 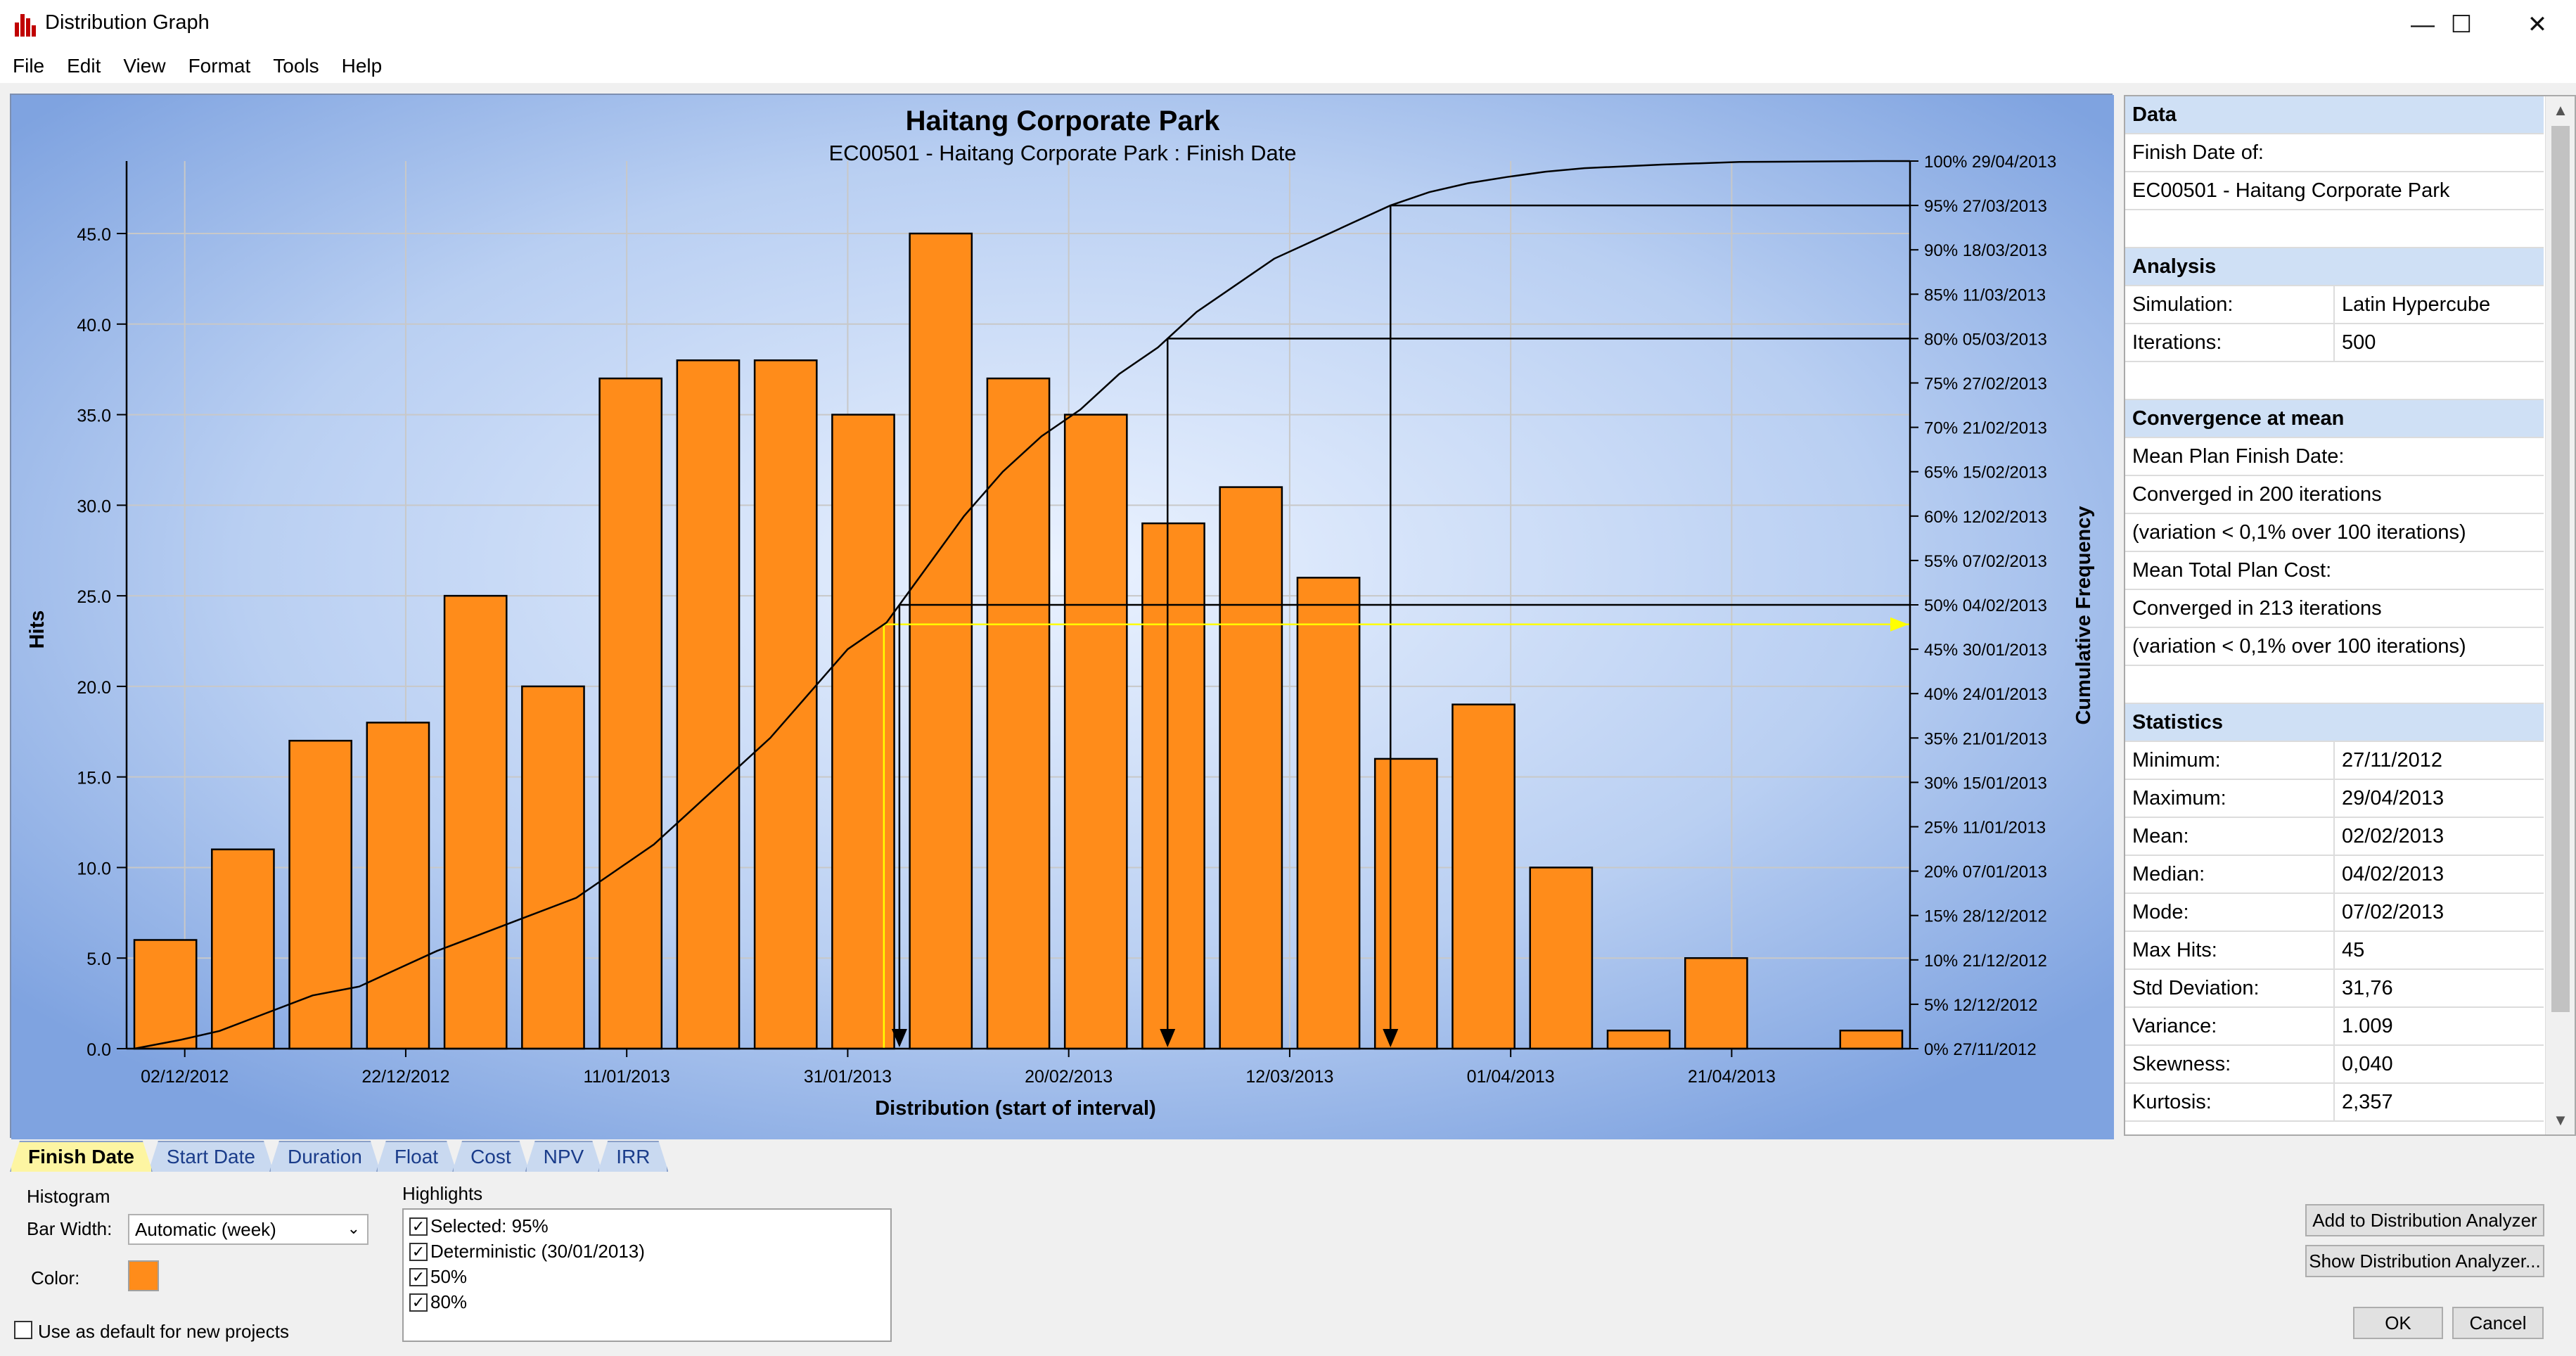 I want to click on y-tick-label: 30.0, so click(x=94, y=507).